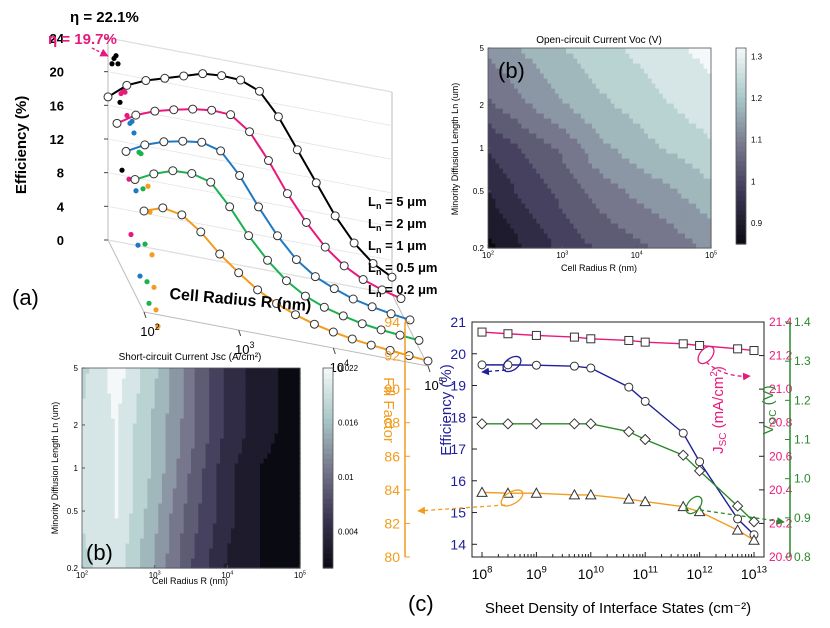  What do you see at coordinates (741, 90) in the screenshot?
I see `colorbar-step` at bounding box center [741, 90].